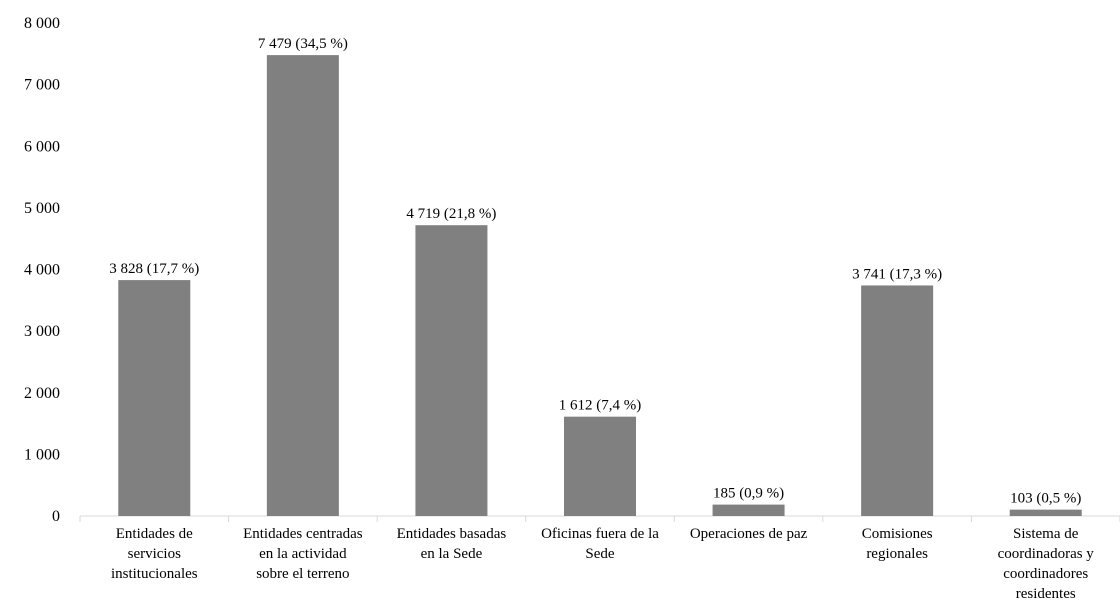 Image resolution: width=1120 pixels, height=601 pixels. I want to click on category-label: Entidades basadas en la Sede, so click(452, 544).